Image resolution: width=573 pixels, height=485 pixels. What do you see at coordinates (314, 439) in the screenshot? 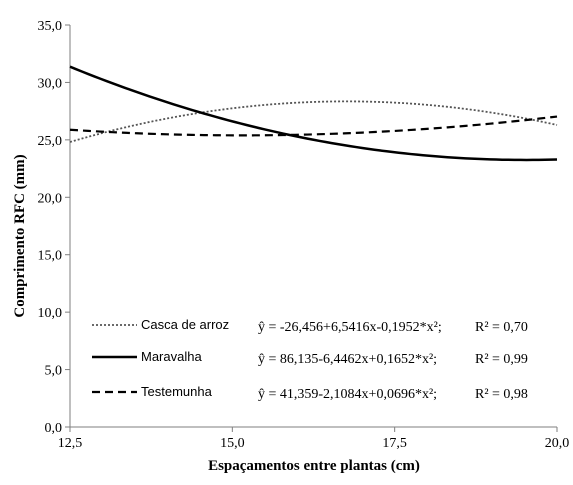
I see `x-axis-ticks: 12,5 15,0 17,5 20,0` at bounding box center [314, 439].